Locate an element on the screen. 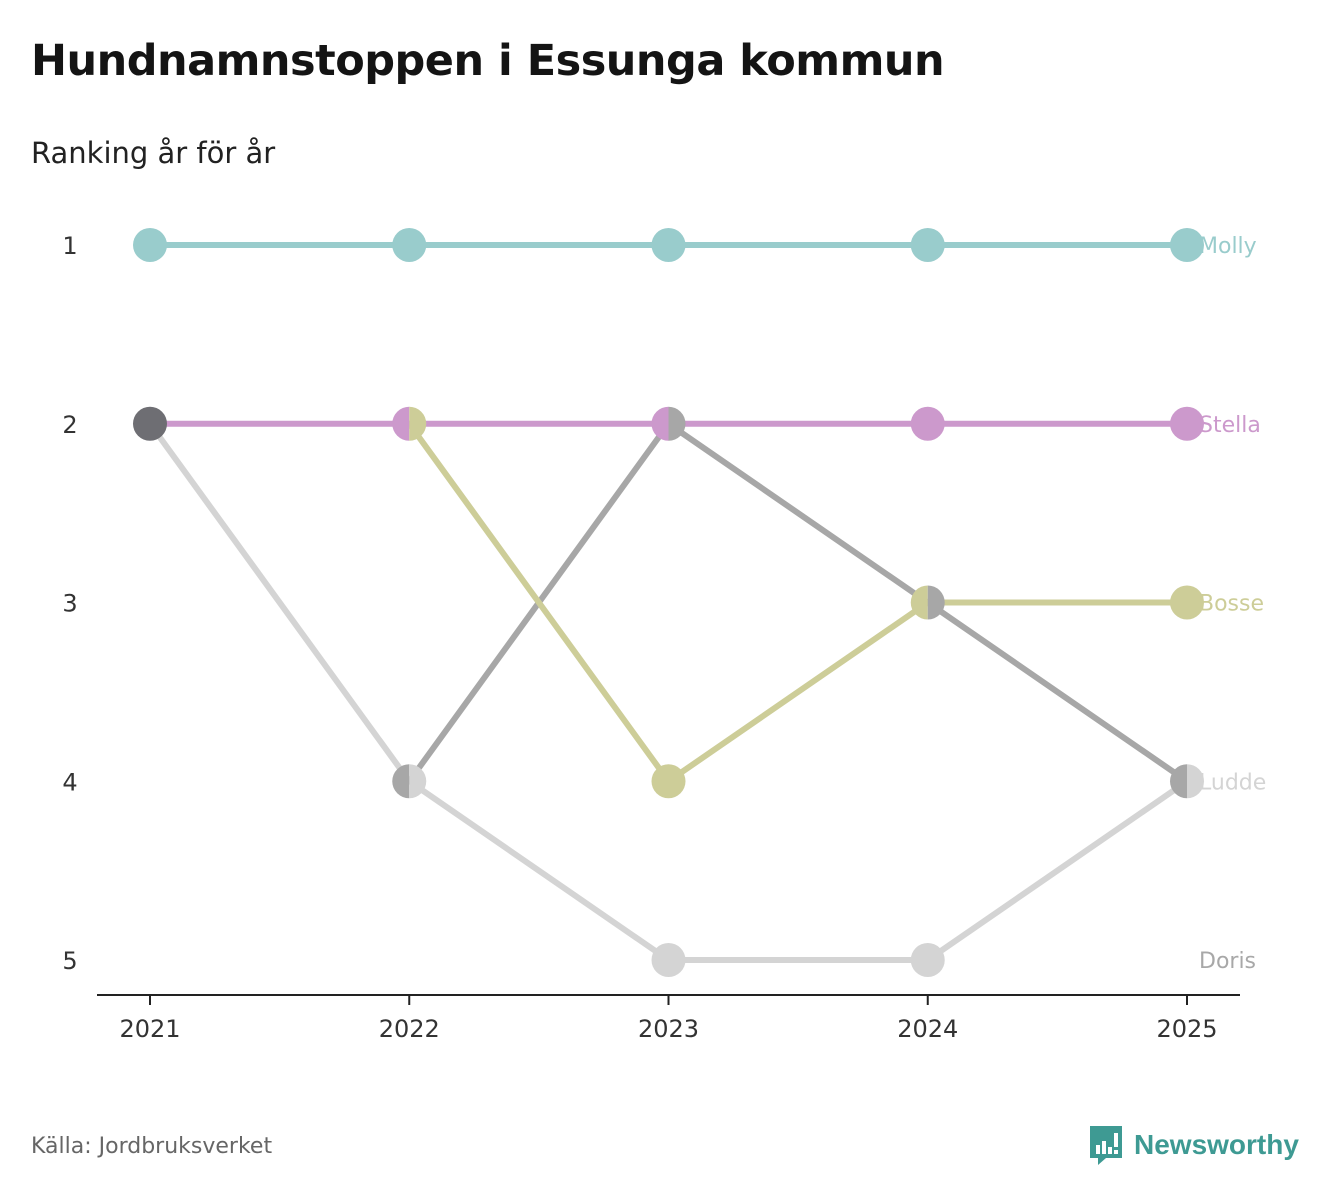 The width and height of the screenshot is (1340, 1198). y-tick-label: 1 is located at coordinates (69, 246).